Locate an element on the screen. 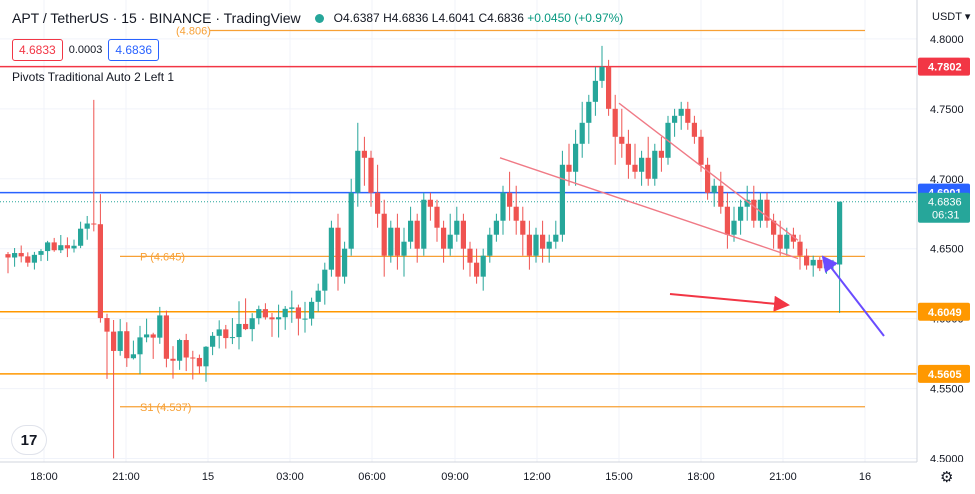  currency-selector: USDT ▾ is located at coordinates (951, 16).